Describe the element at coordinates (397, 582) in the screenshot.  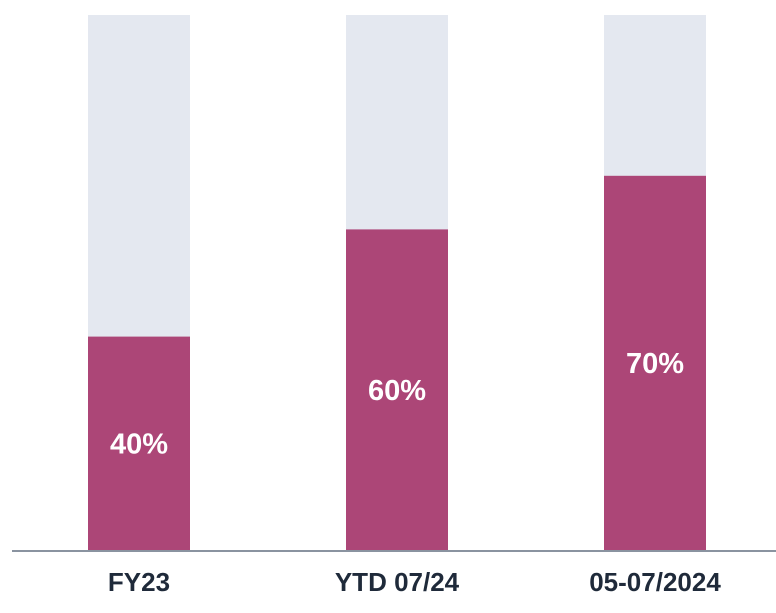
I see `x-tick-label: YTD 07/24` at that location.